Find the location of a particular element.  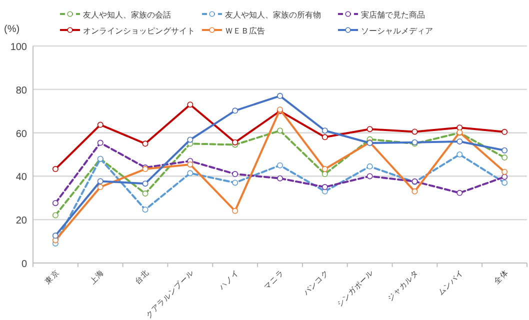

y-tick-label: 20 is located at coordinates (22, 221).